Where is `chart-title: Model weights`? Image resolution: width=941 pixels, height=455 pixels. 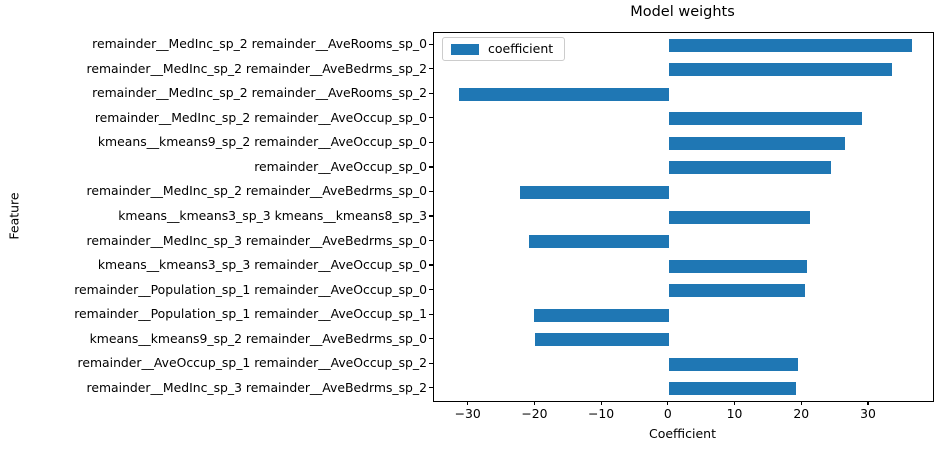
chart-title: Model weights is located at coordinates (682, 12).